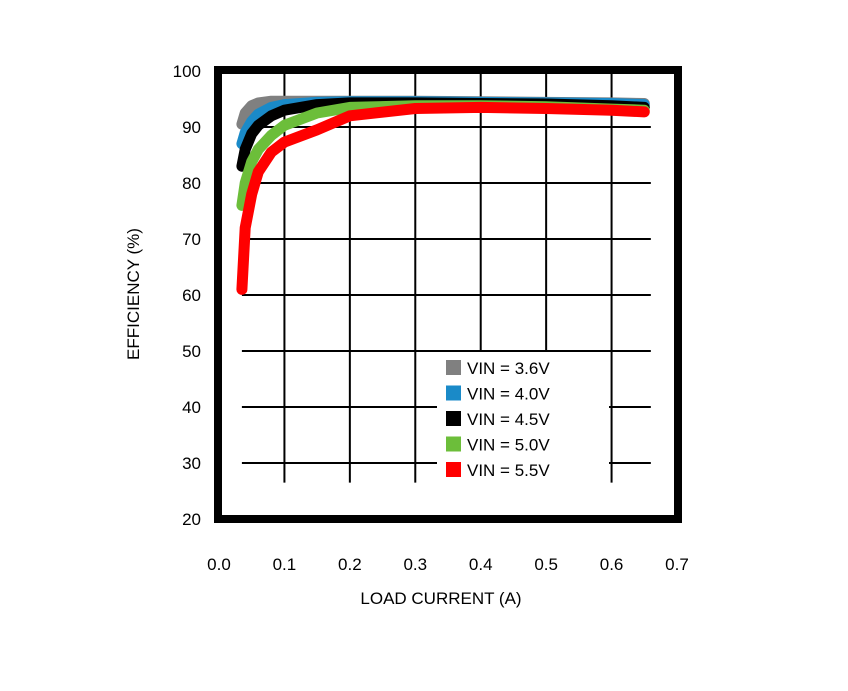 This screenshot has width=848, height=691. What do you see at coordinates (191, 183) in the screenshot?
I see `y-tick-label: 80` at bounding box center [191, 183].